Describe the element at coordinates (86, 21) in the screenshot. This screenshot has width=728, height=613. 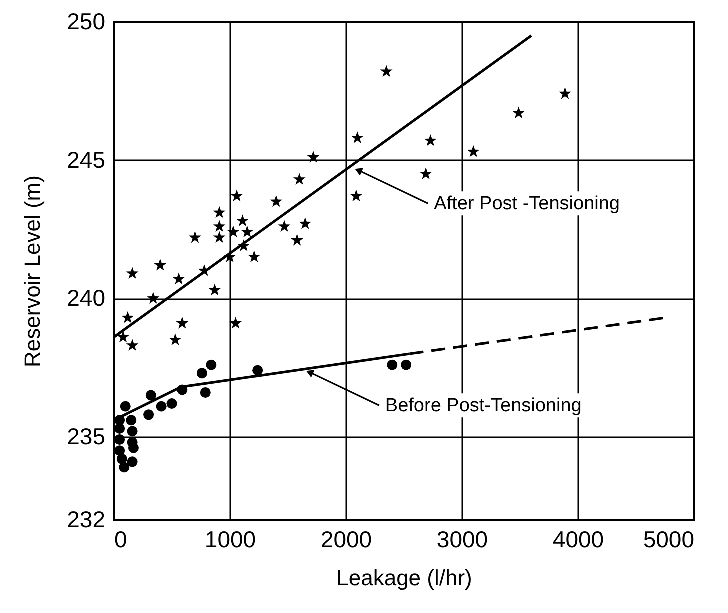
I see `y-tick-label: 250` at that location.